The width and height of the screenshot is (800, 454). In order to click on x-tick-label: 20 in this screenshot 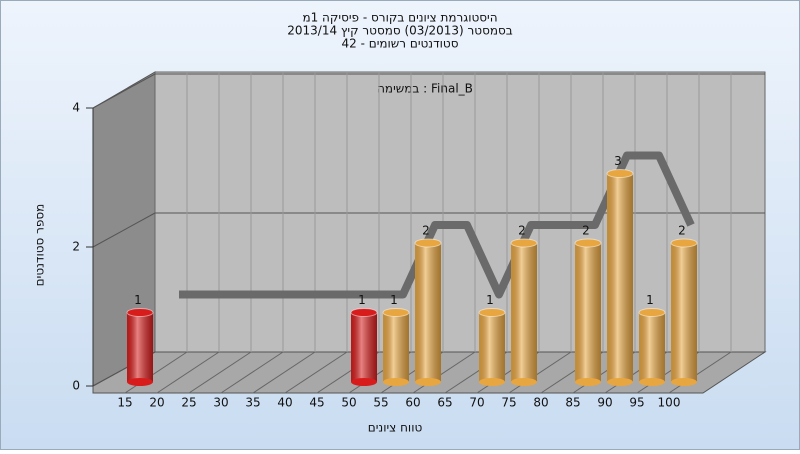, I will do `click(156, 403)`.